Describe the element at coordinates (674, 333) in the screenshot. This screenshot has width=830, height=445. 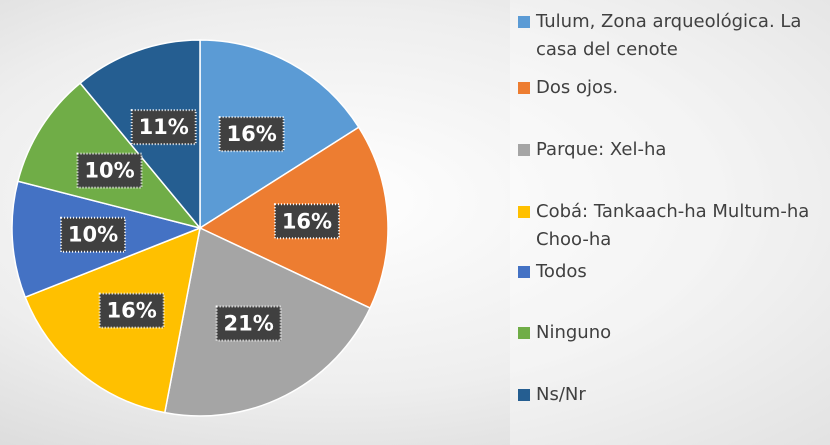
I see `legend-item: Ninguno` at that location.